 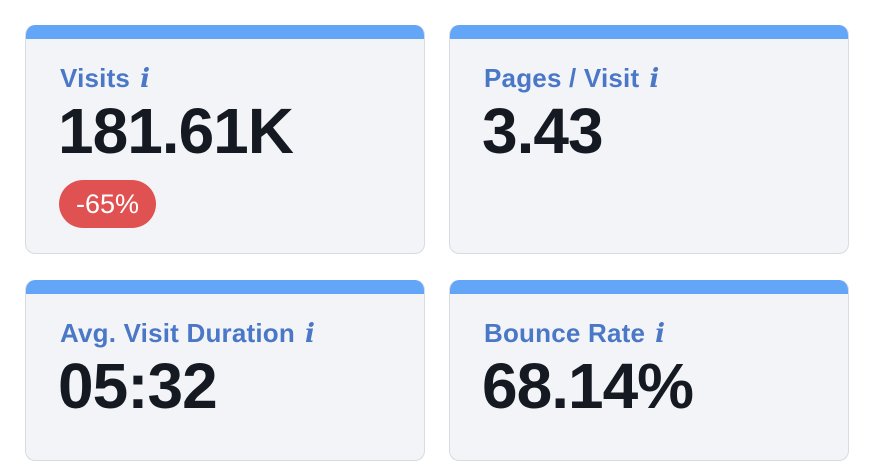 I want to click on card-label: Avg. Visit Duration, so click(x=177, y=333).